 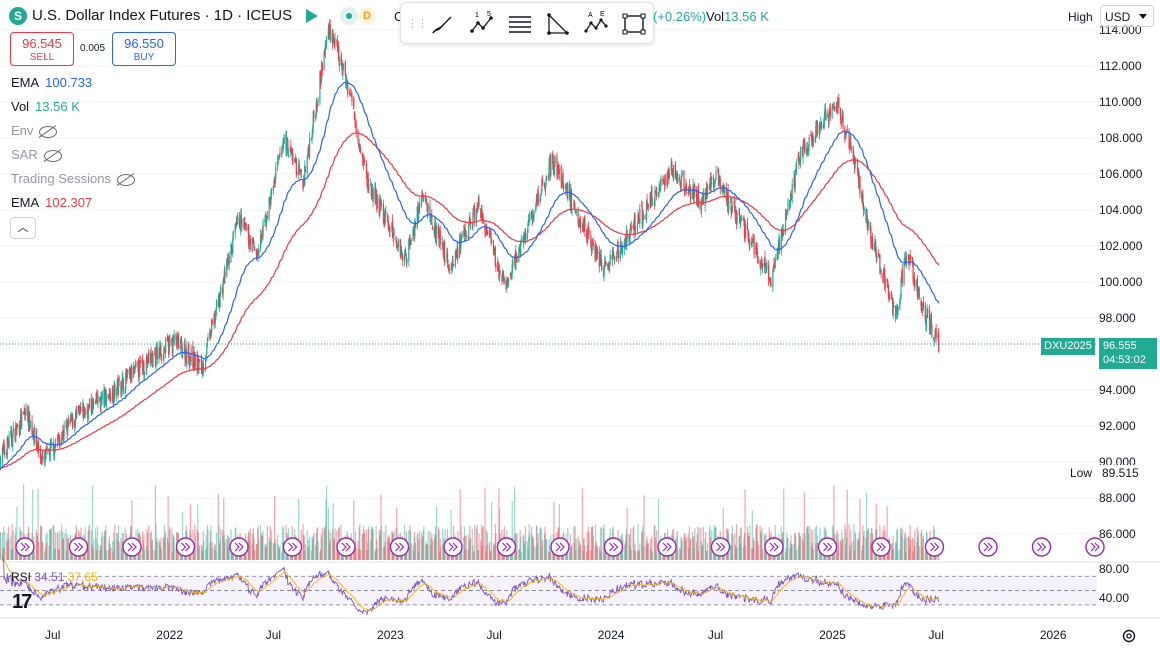 I want to click on delayed-data-badge: D, so click(x=367, y=16).